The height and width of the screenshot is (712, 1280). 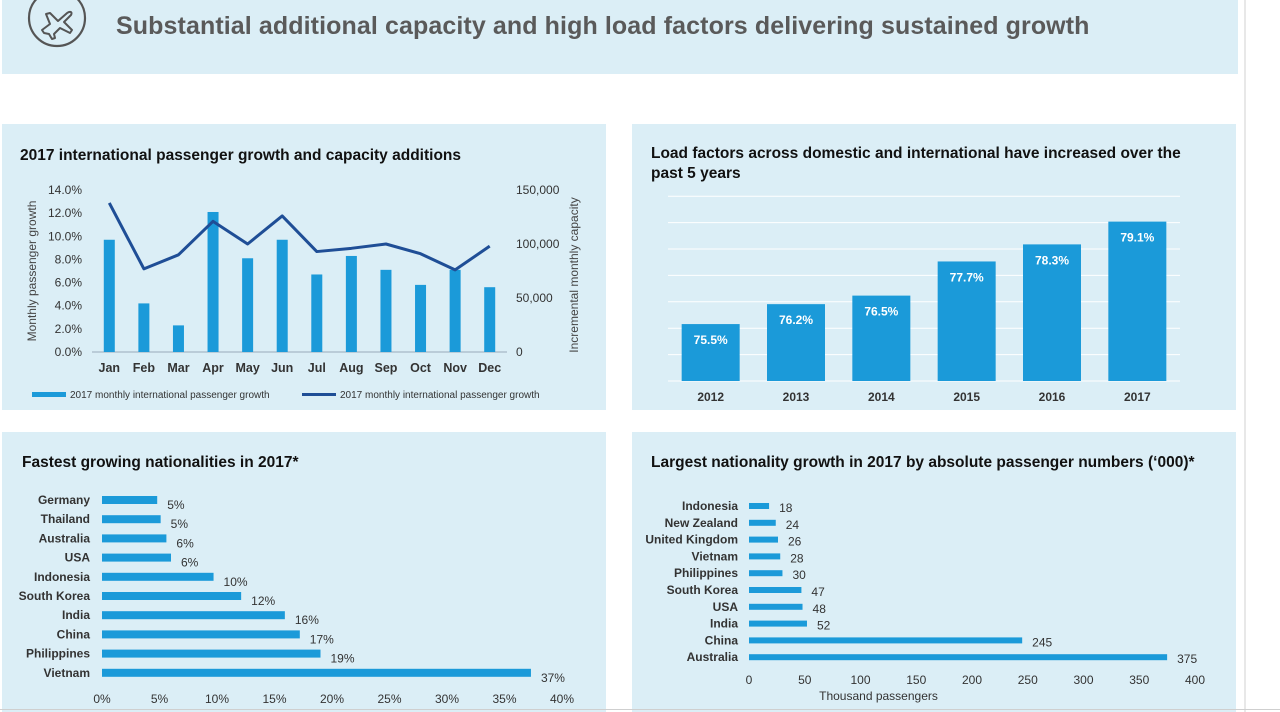 What do you see at coordinates (32, 271) in the screenshot?
I see `y-axis-label: Monthly passenger growth` at bounding box center [32, 271].